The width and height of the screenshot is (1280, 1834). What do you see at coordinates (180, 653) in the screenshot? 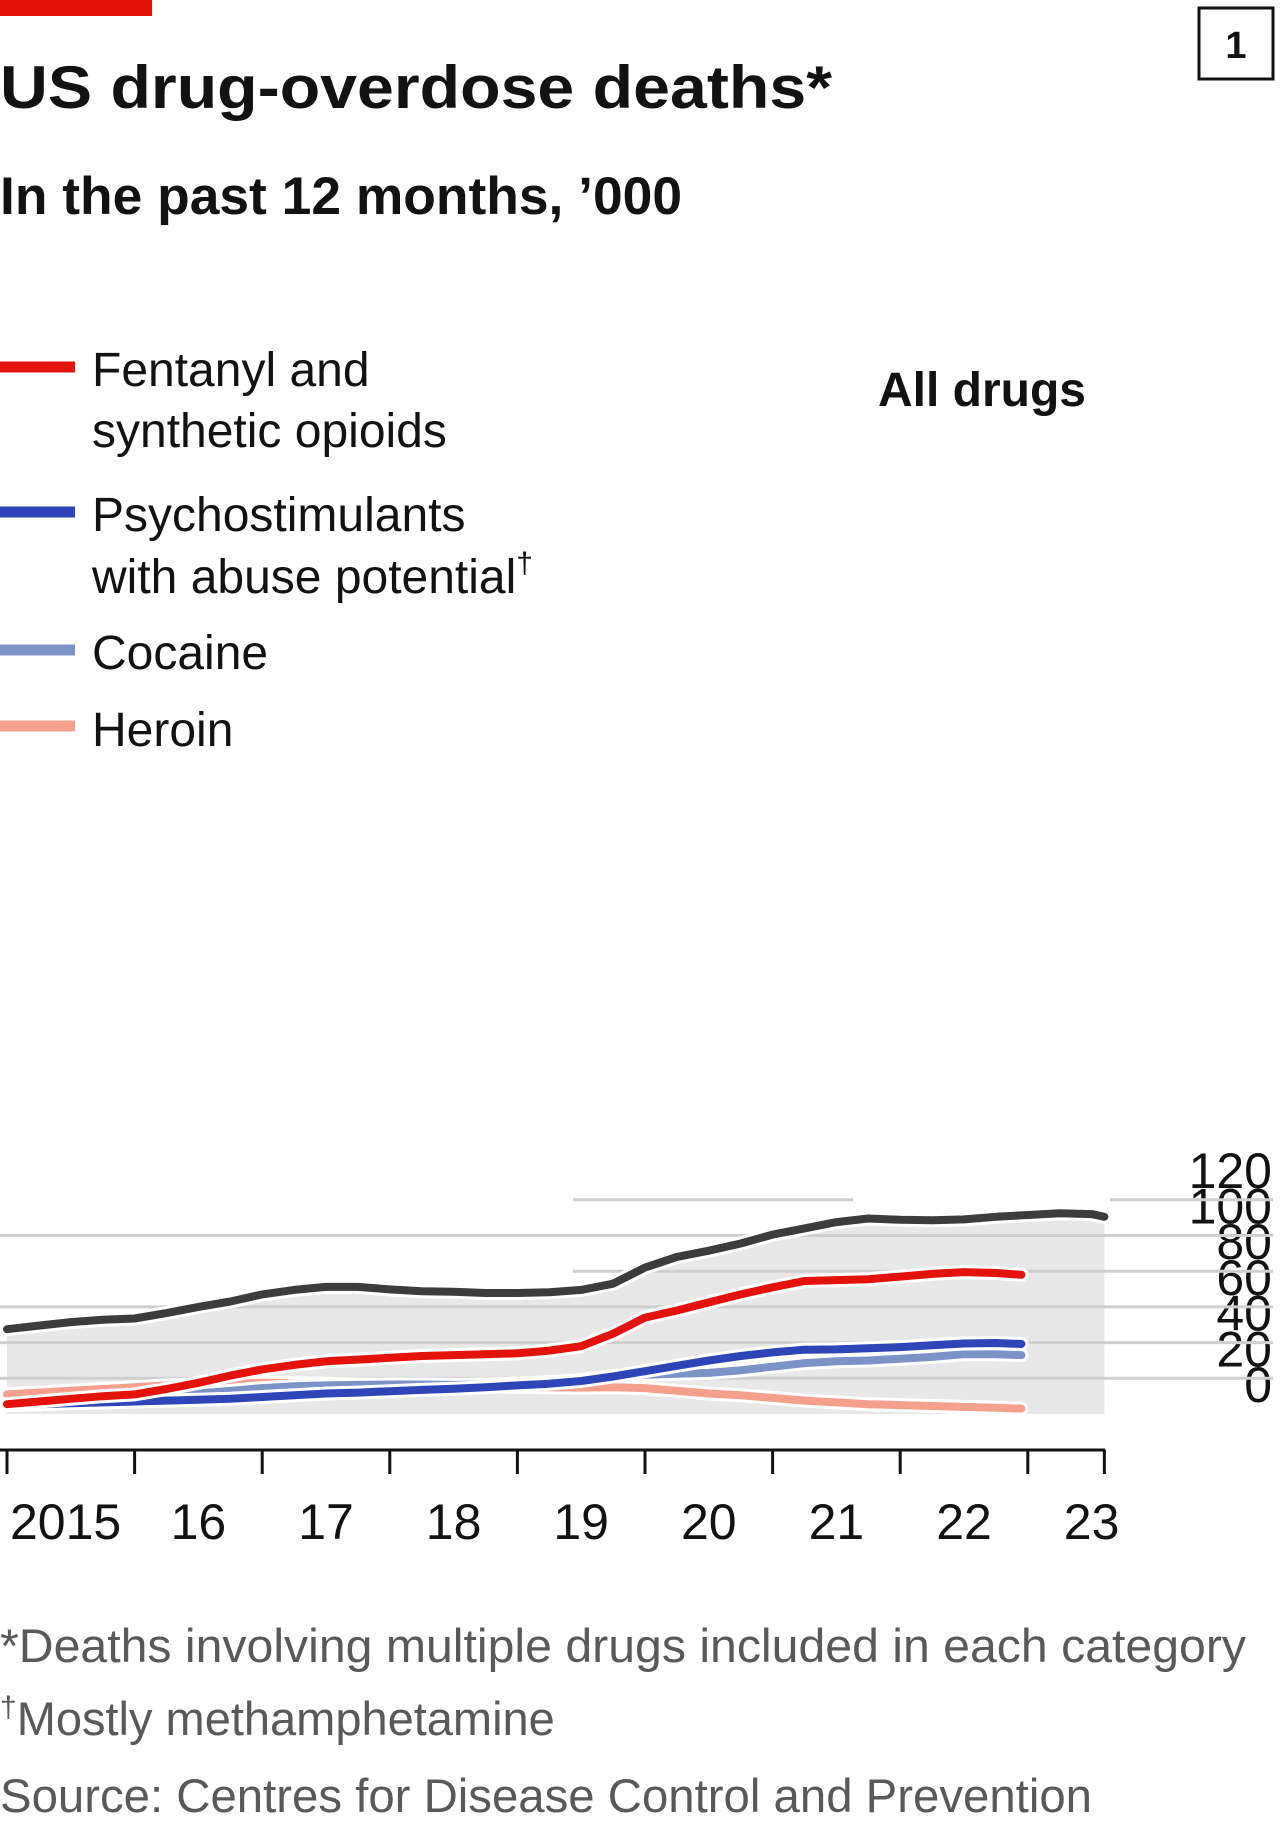
I see `legend-label-cocaine: Cocaine` at bounding box center [180, 653].